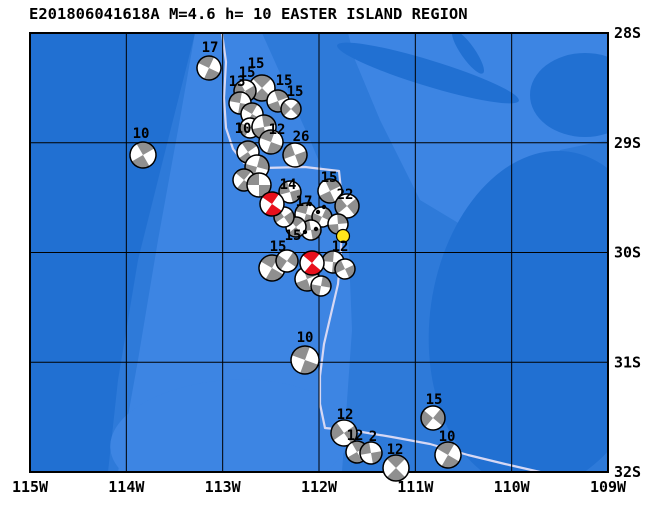 This screenshot has width=654, height=505. I want to click on x-axis-tick-label: 113W, so click(223, 487).